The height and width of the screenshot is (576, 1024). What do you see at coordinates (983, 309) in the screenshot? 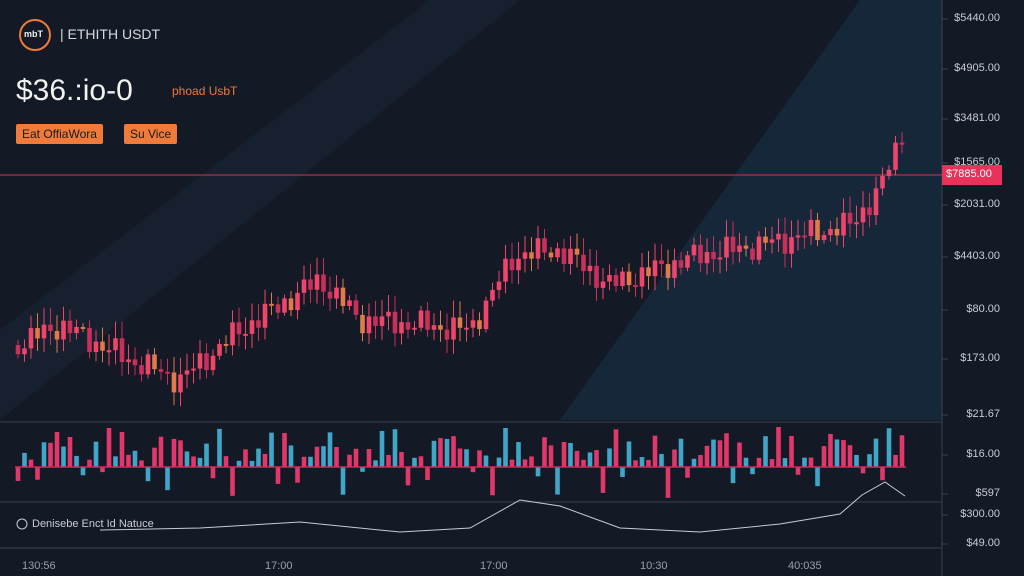
I see `price-axis-label: $80.00` at bounding box center [983, 309].